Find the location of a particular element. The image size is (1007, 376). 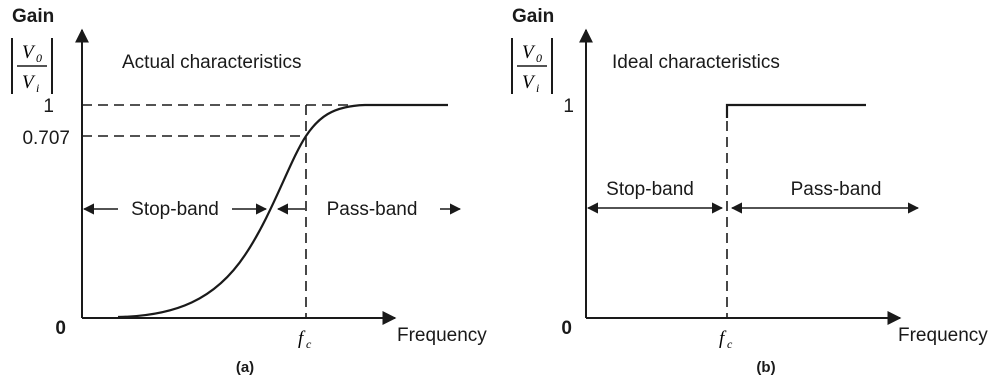

fc-label-b: f is located at coordinates (723, 338).